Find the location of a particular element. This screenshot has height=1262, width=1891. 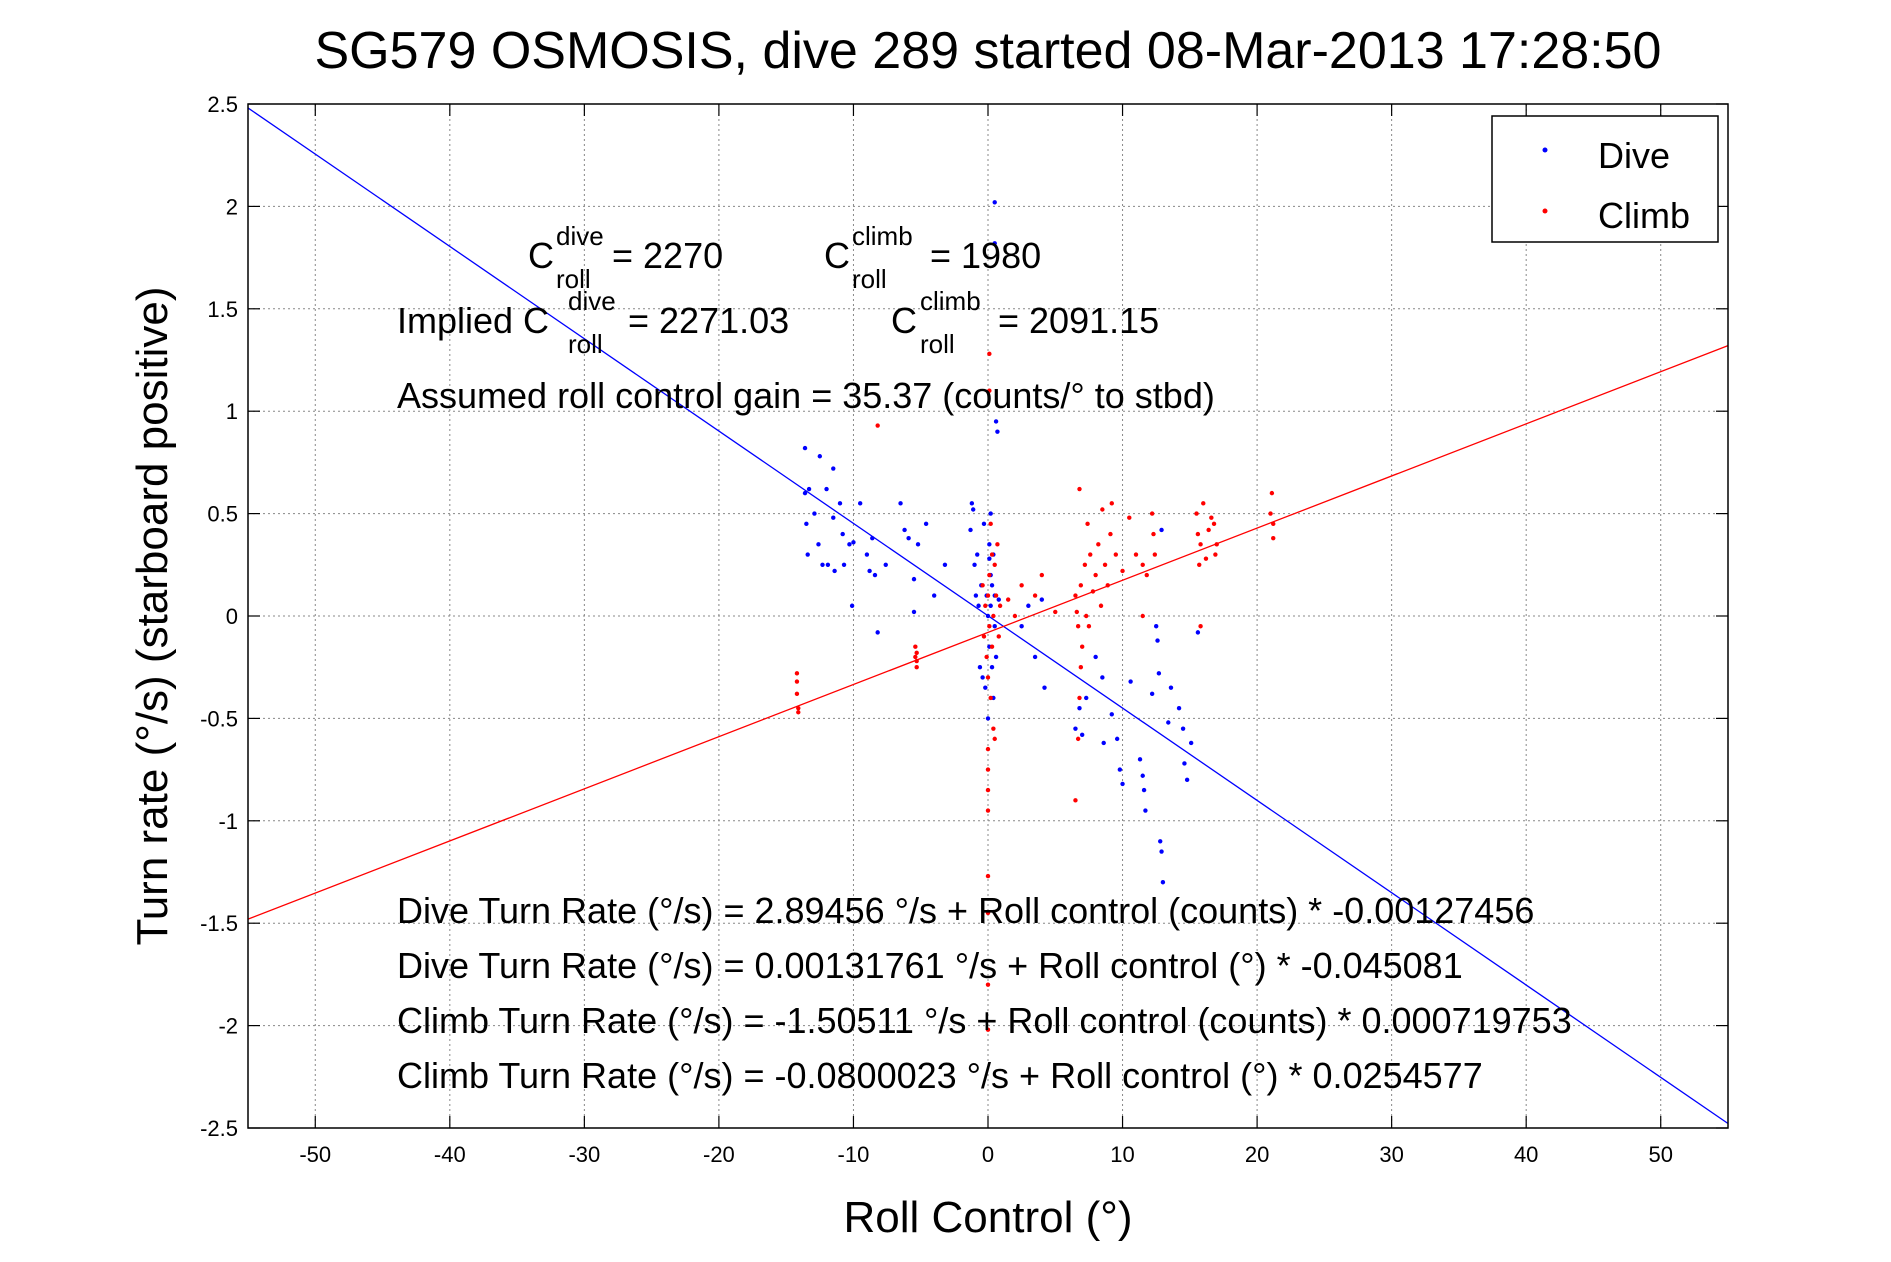

x-tick-label: 10 is located at coordinates (1122, 1154).